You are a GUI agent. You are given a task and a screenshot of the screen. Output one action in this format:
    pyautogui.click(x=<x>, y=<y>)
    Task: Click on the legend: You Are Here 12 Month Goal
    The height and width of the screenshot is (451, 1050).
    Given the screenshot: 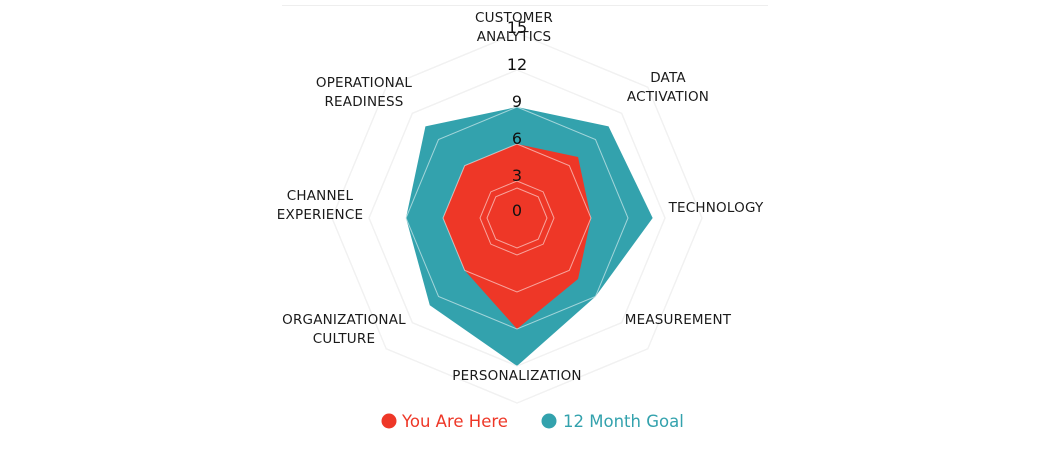 What is the action you would take?
    pyautogui.click(x=532, y=421)
    